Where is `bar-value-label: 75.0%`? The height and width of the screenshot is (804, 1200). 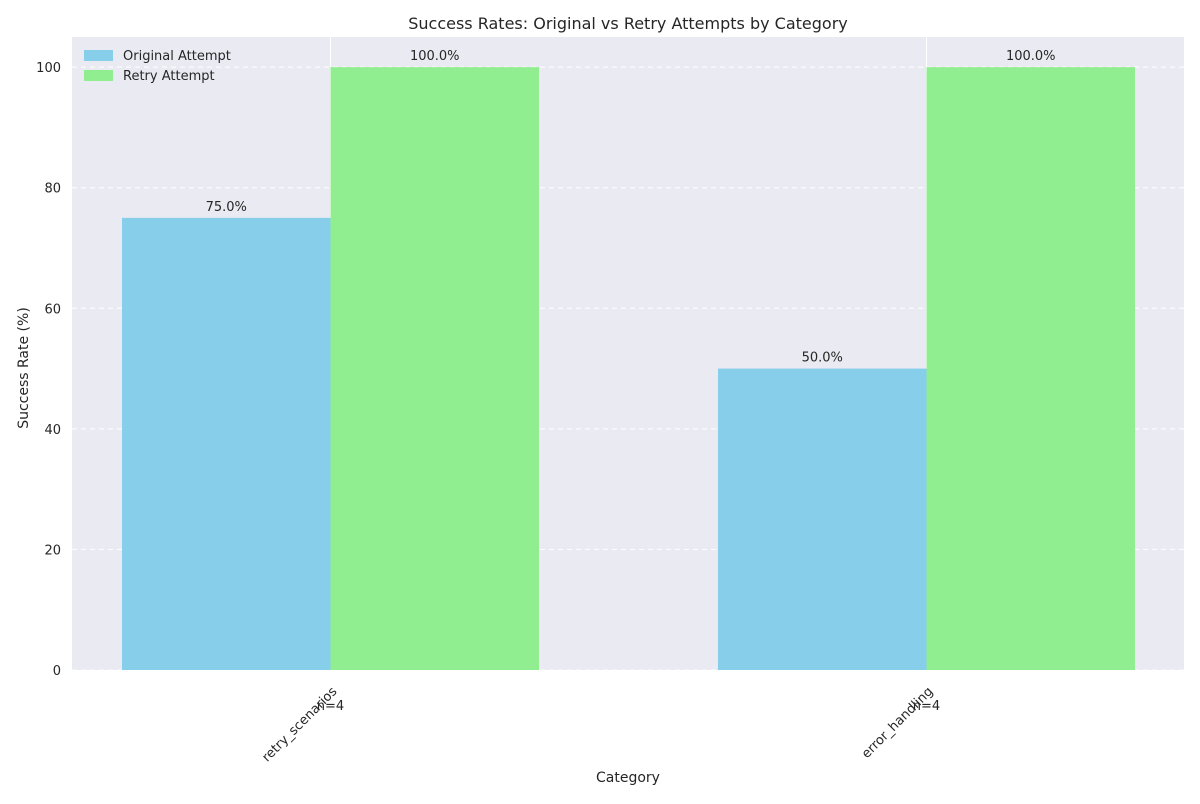 bar-value-label: 75.0% is located at coordinates (226, 207).